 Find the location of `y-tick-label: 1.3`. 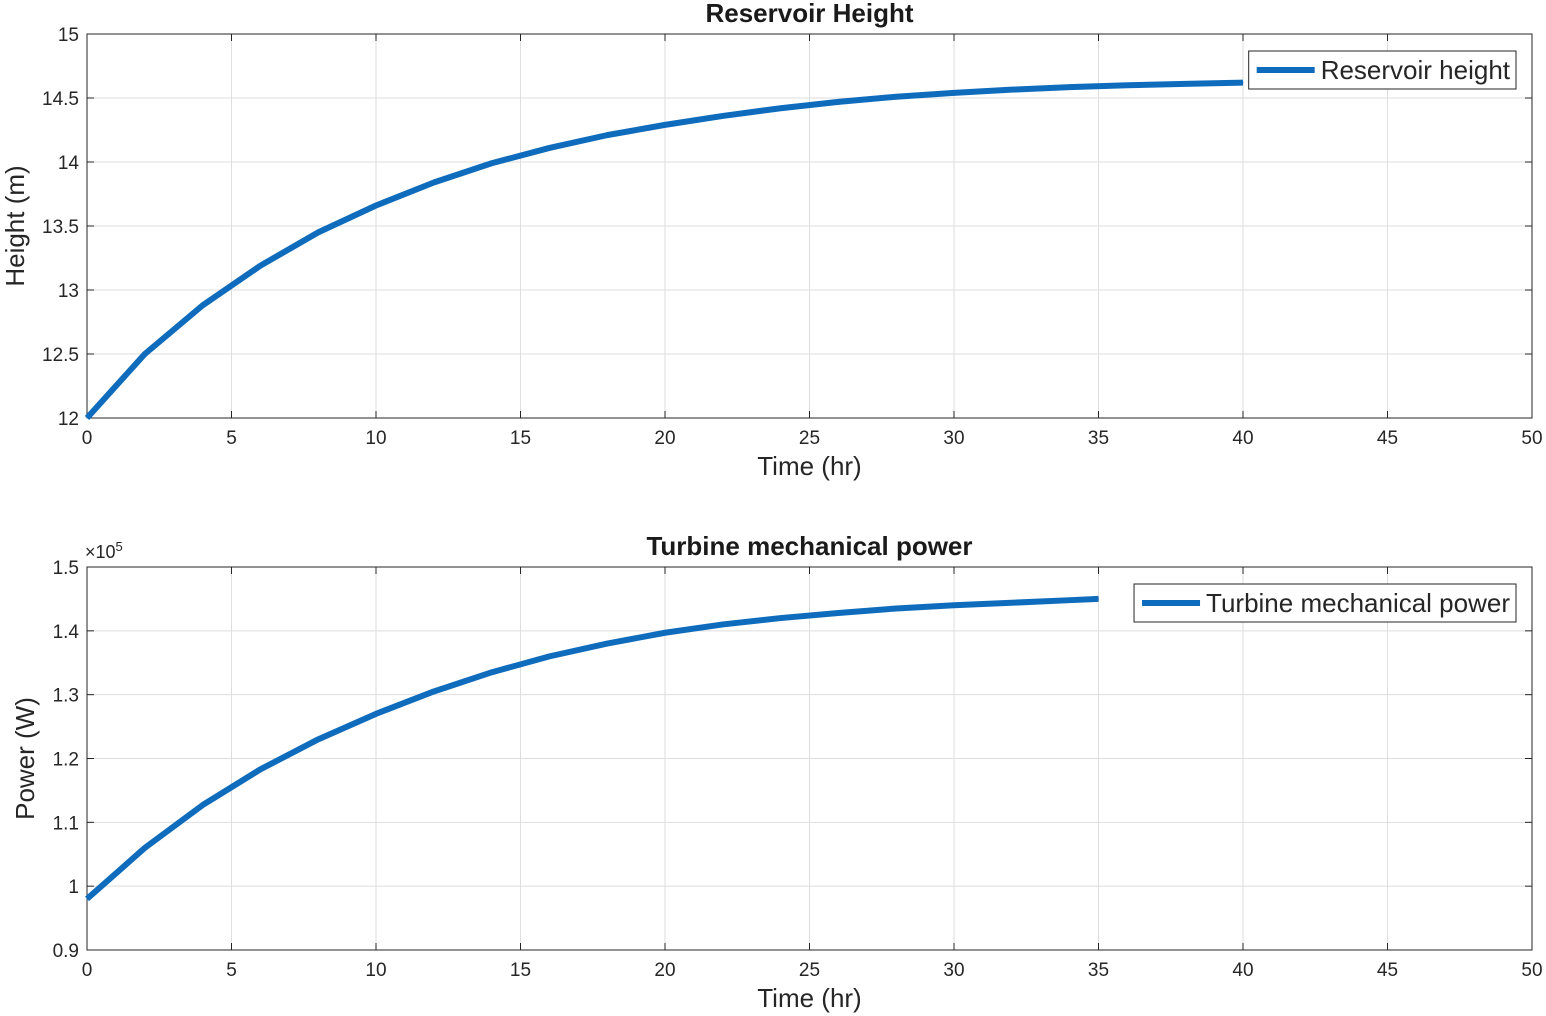

y-tick-label: 1.3 is located at coordinates (66, 696).